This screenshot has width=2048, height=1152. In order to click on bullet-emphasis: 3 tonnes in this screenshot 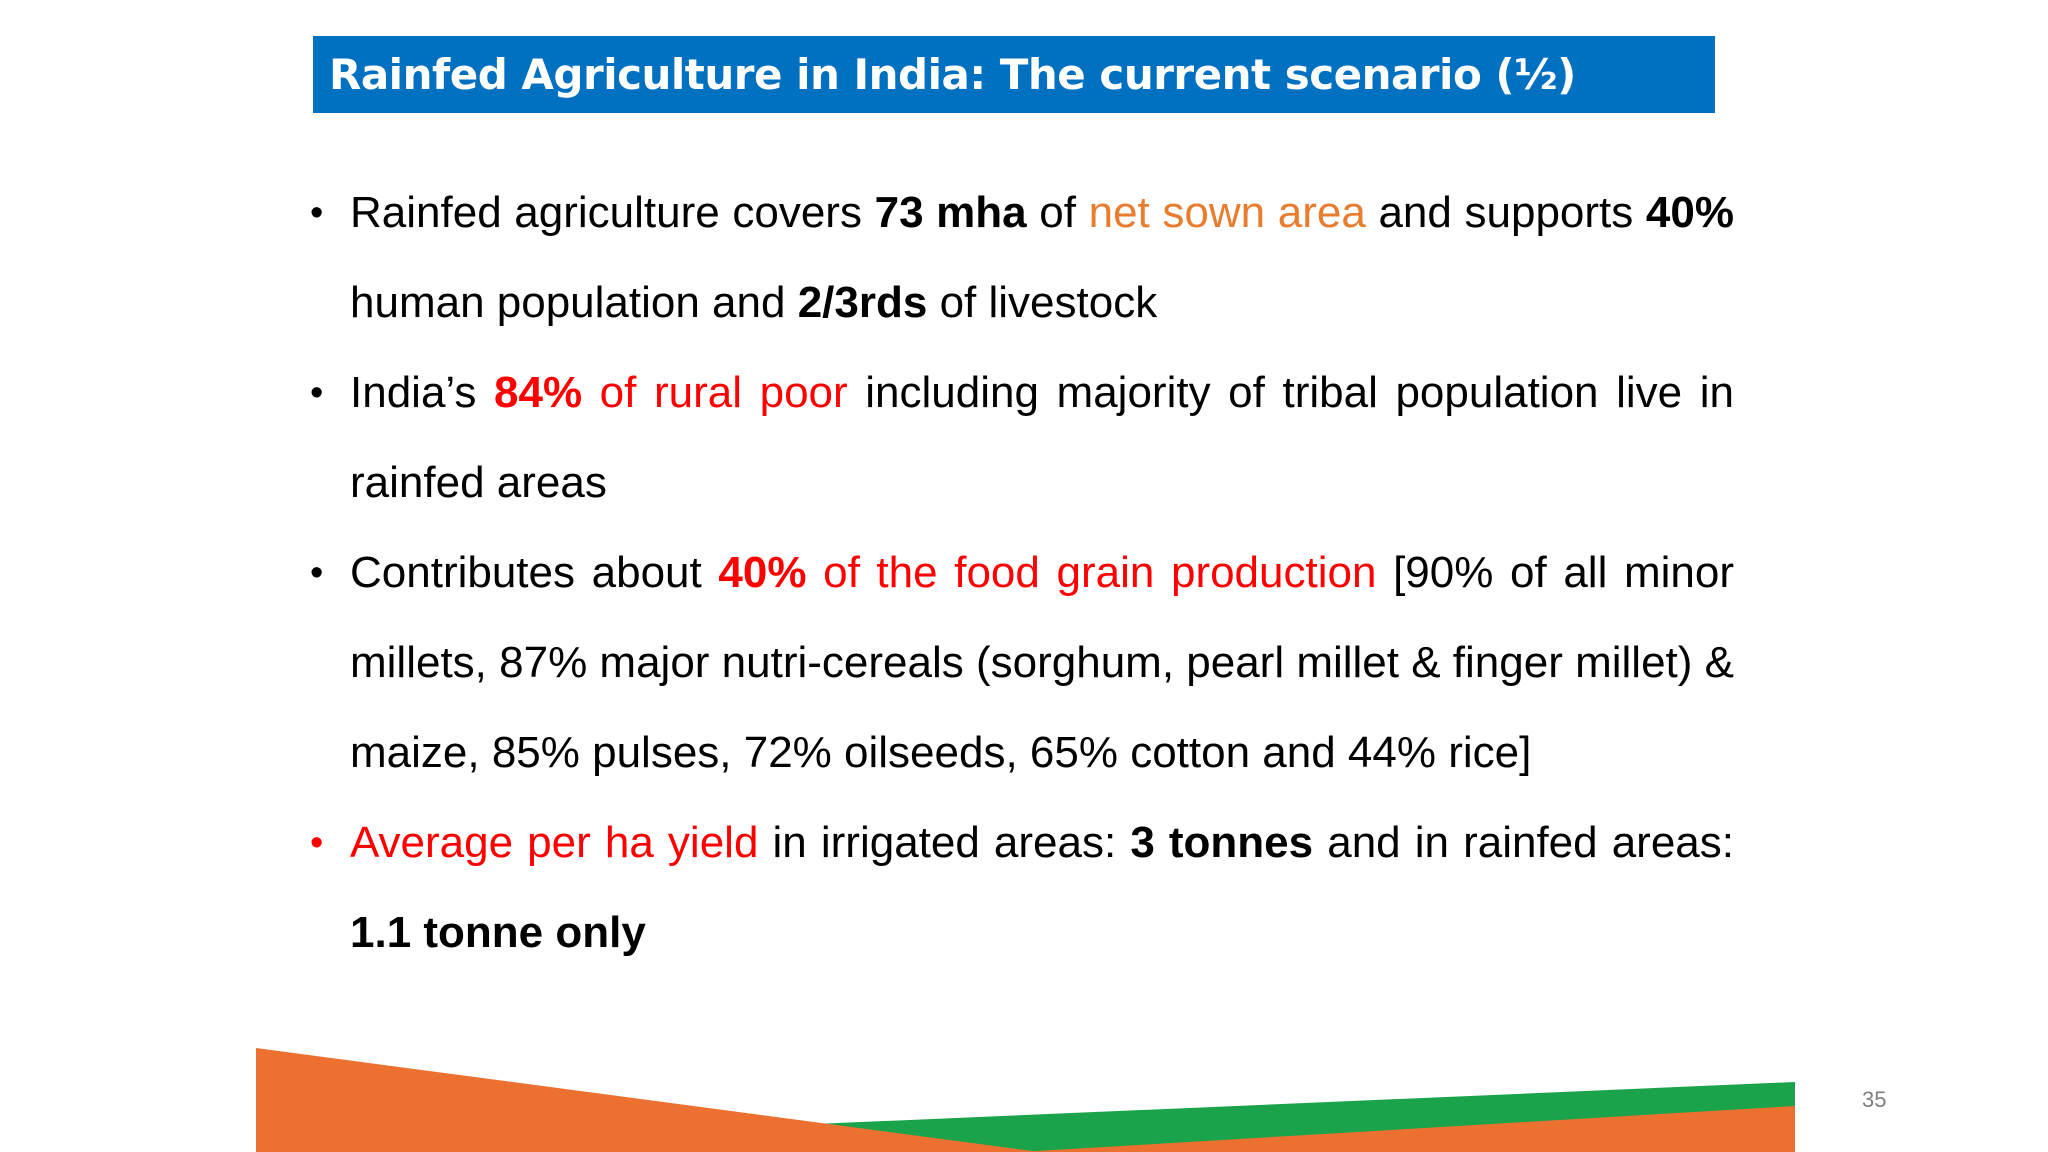, I will do `click(1222, 842)`.